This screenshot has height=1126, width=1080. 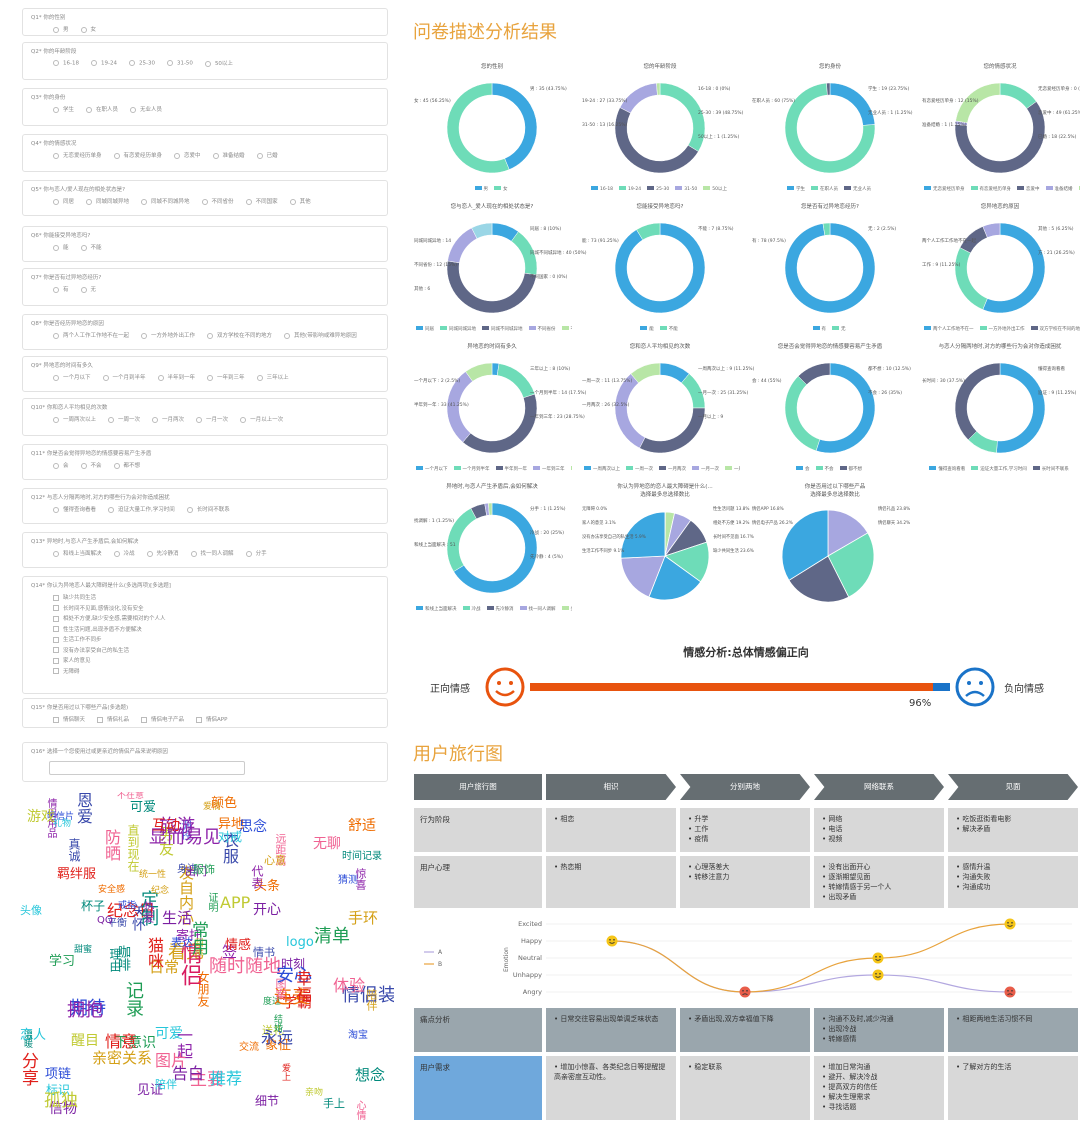 What do you see at coordinates (218, 63) in the screenshot?
I see `answer-option: 50以上` at bounding box center [218, 63].